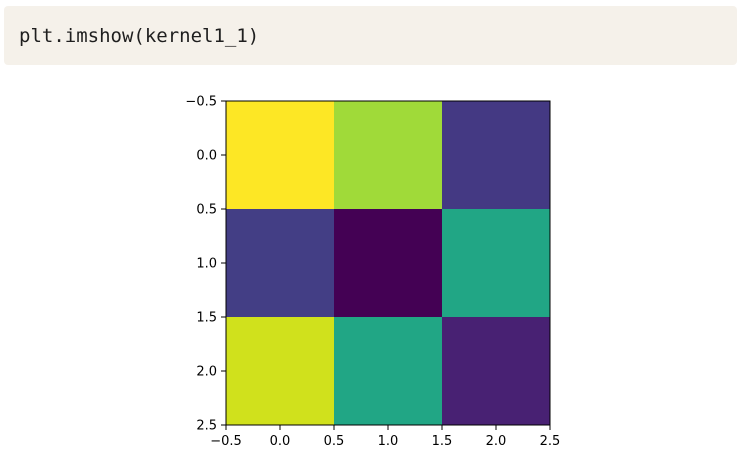  What do you see at coordinates (206, 318) in the screenshot?
I see `y-tick-label: 1.5` at bounding box center [206, 318].